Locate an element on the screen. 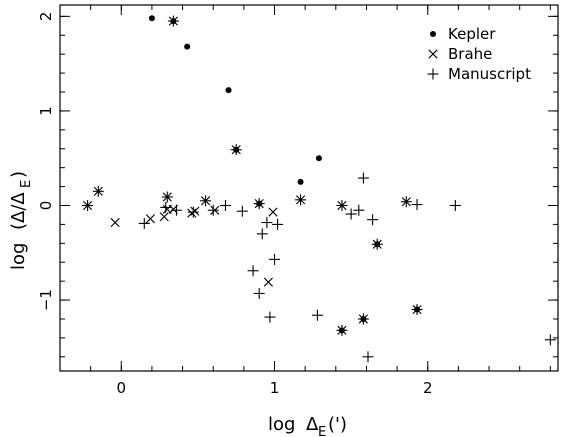  svg-text: (Δ/Δ is located at coordinates (18, 211).